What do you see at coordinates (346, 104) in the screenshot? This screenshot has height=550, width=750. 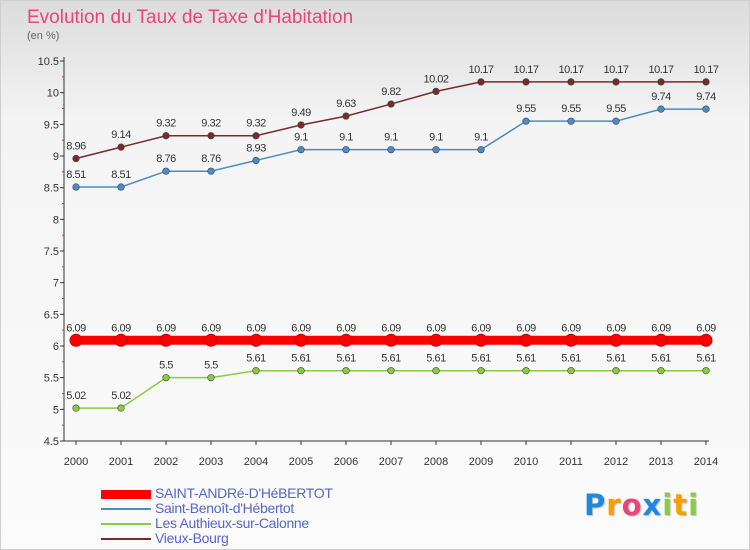 I see `data-label: 9.63` at bounding box center [346, 104].